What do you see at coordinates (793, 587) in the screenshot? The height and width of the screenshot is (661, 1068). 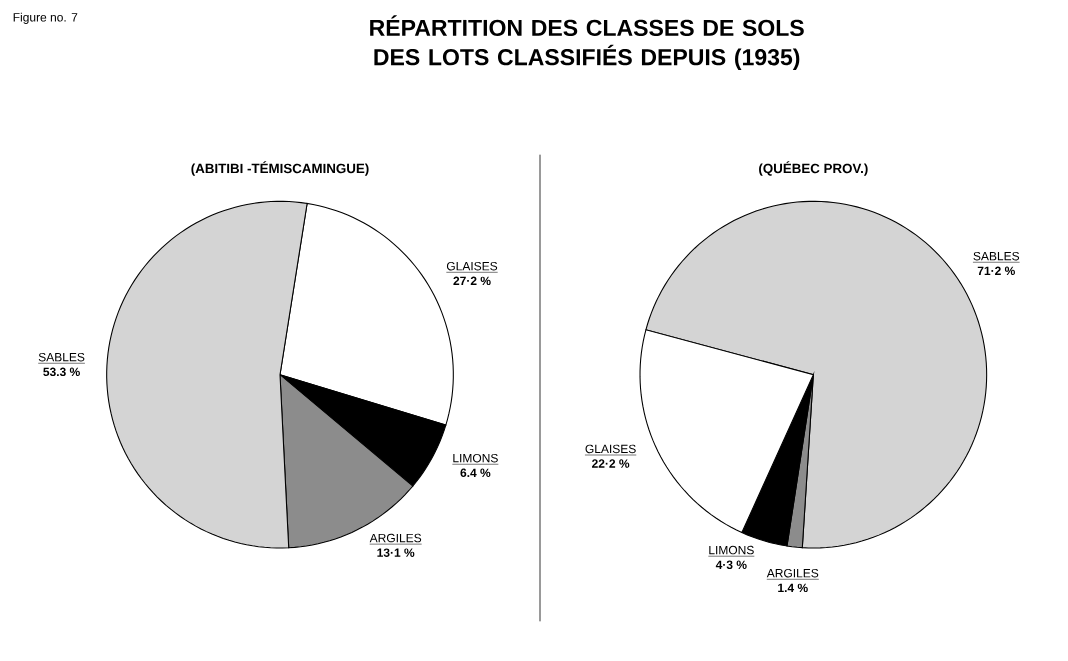 I see `data-label: 1.4 %` at bounding box center [793, 587].